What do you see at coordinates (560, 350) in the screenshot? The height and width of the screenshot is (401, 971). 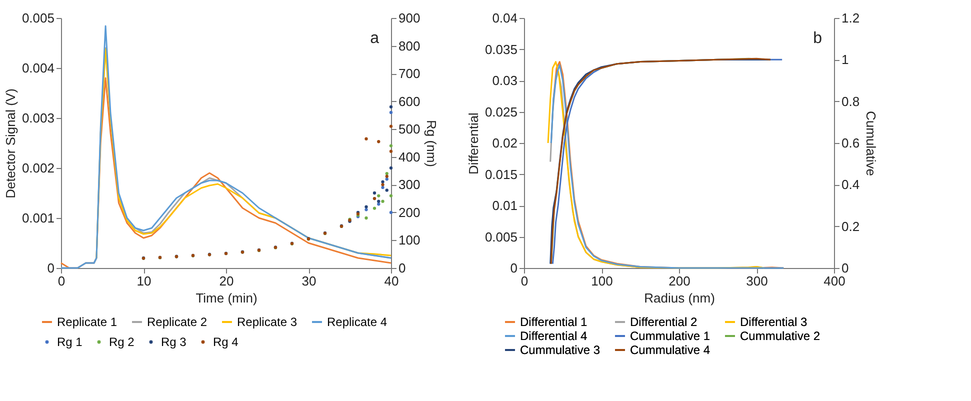 I see `legend-label: Cummulative 3` at bounding box center [560, 350].